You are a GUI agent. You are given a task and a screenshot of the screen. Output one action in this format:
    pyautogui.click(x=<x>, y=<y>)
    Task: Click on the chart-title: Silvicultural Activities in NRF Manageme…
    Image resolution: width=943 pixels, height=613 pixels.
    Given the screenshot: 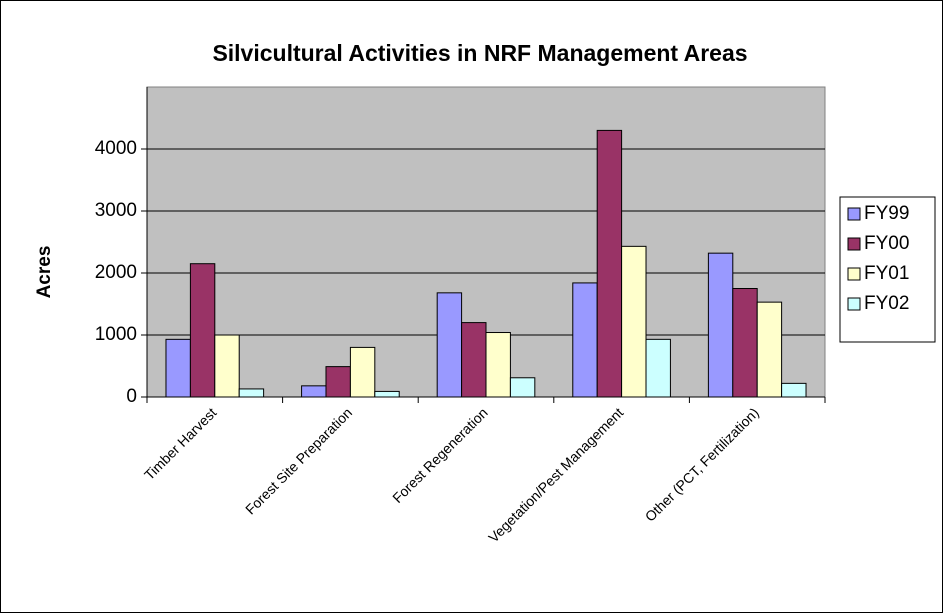 What is the action you would take?
    pyautogui.click(x=479, y=53)
    